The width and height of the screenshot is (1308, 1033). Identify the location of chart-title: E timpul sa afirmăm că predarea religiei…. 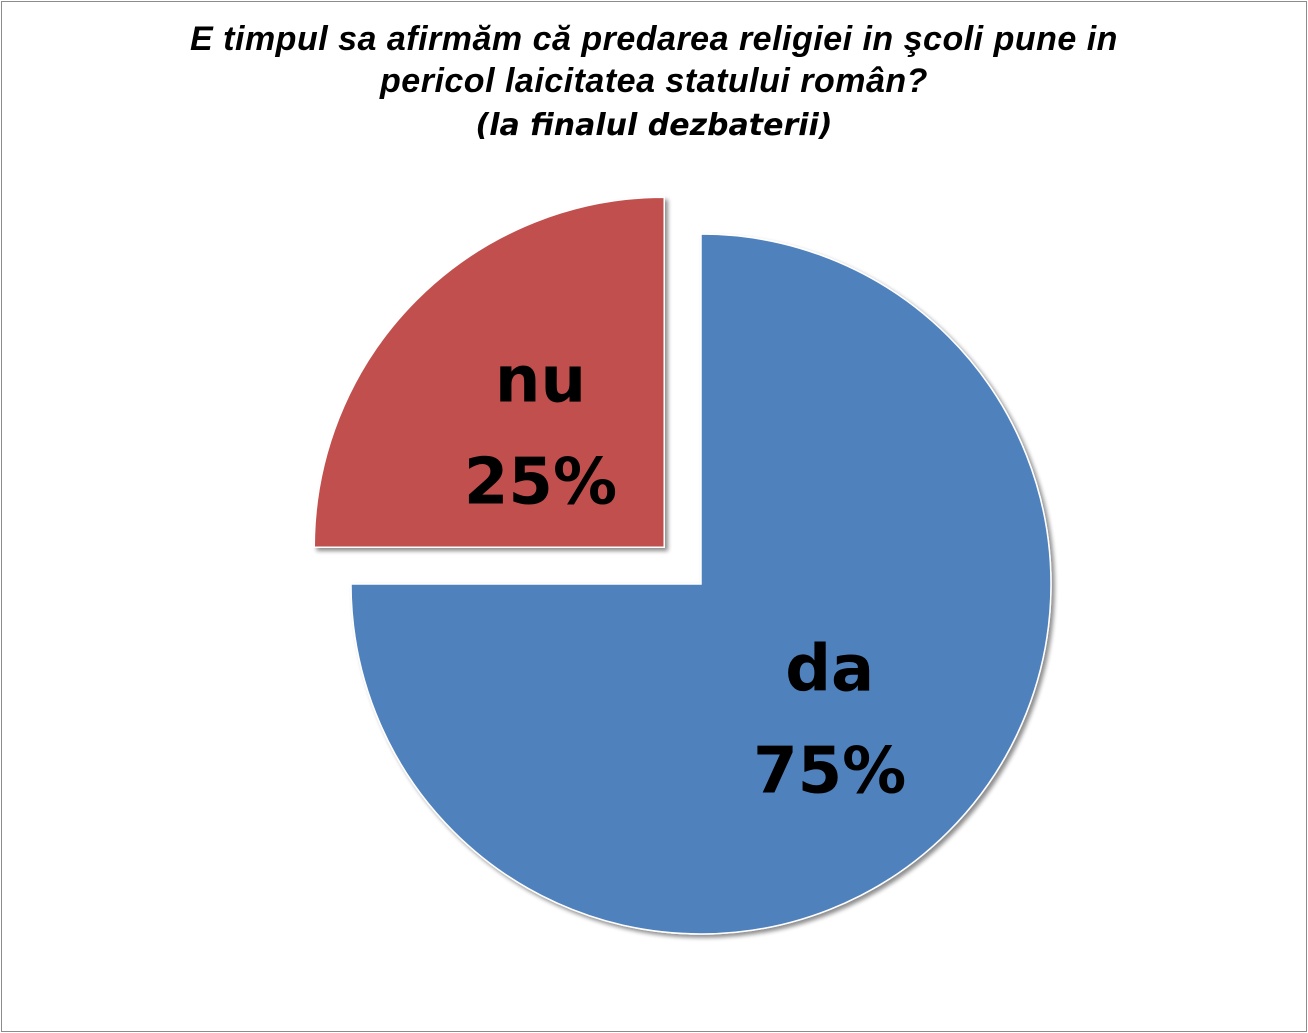
(654, 84).